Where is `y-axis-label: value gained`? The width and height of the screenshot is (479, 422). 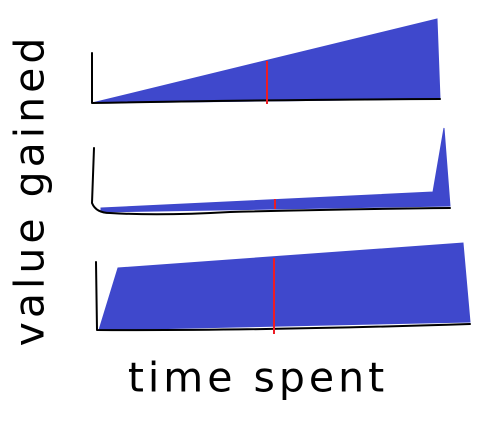
y-axis-label: value gained is located at coordinates (29, 190).